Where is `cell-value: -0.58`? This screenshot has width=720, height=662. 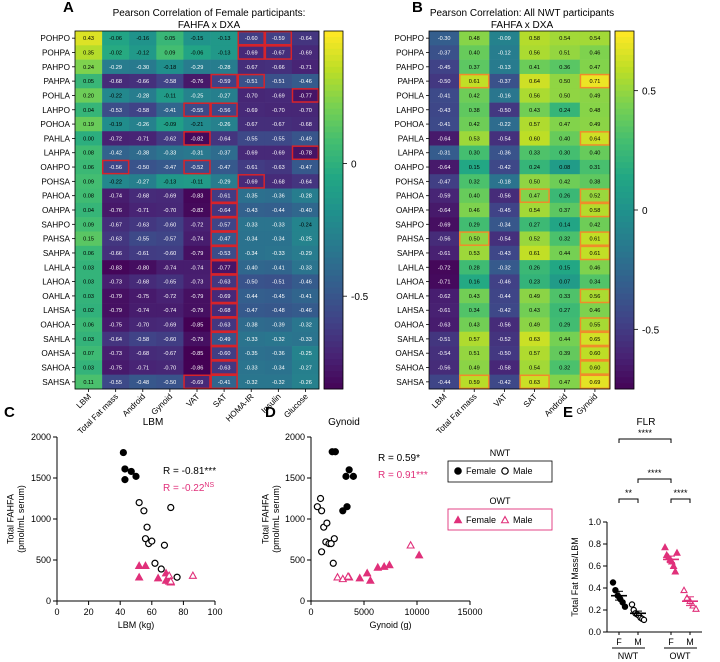
cell-value: -0.58 is located at coordinates (504, 369).